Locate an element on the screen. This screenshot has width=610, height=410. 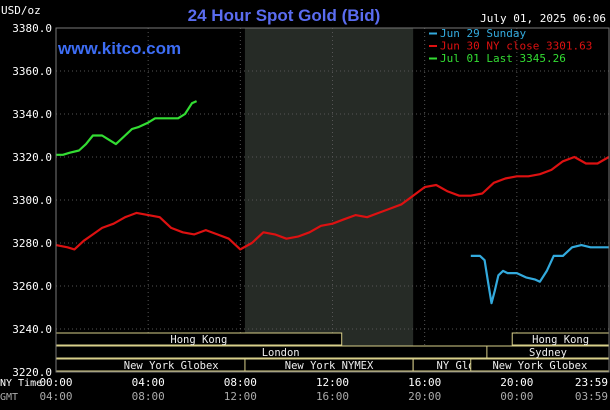
x-tick-label-ny: 04:00 is located at coordinates (148, 382).